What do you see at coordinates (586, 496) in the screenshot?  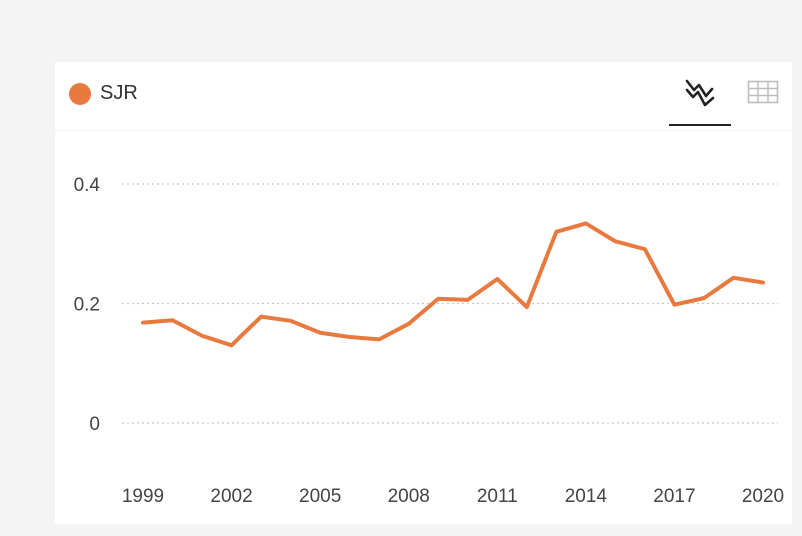 I see `x-tick-label: 2014` at bounding box center [586, 496].